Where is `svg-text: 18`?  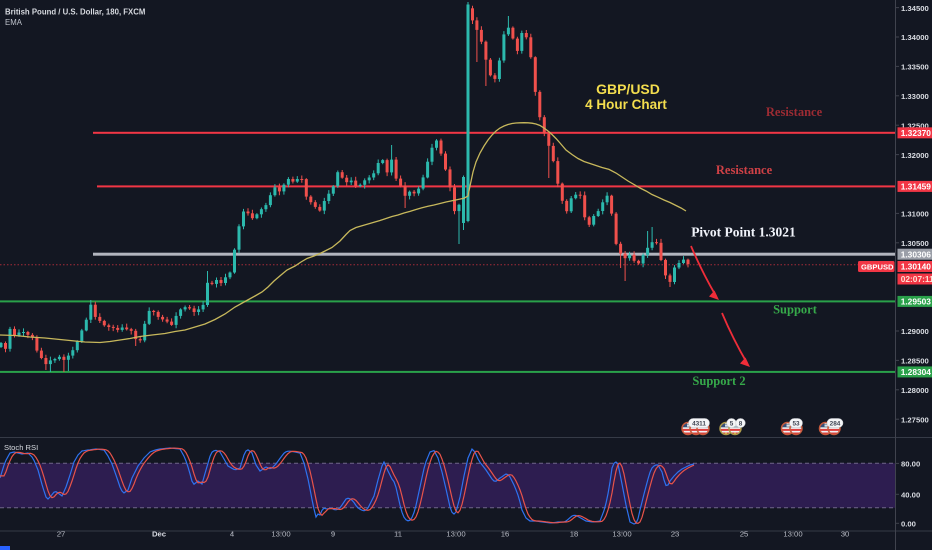 svg-text: 18 is located at coordinates (574, 534).